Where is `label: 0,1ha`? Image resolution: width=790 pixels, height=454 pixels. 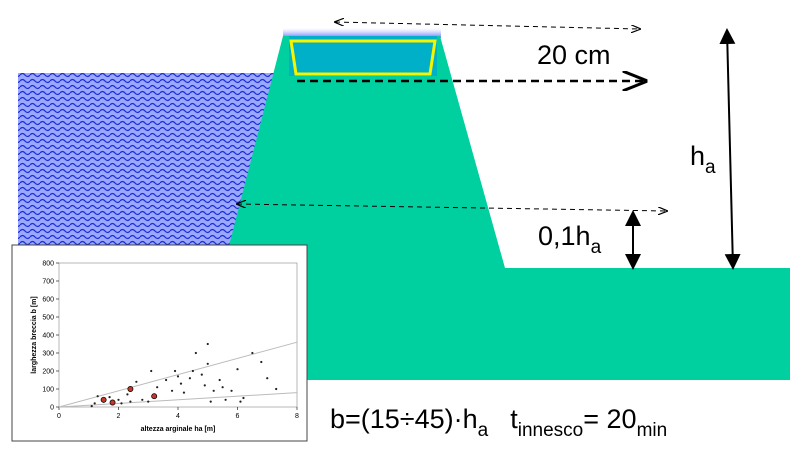
label: 0,1ha is located at coordinates (570, 239).